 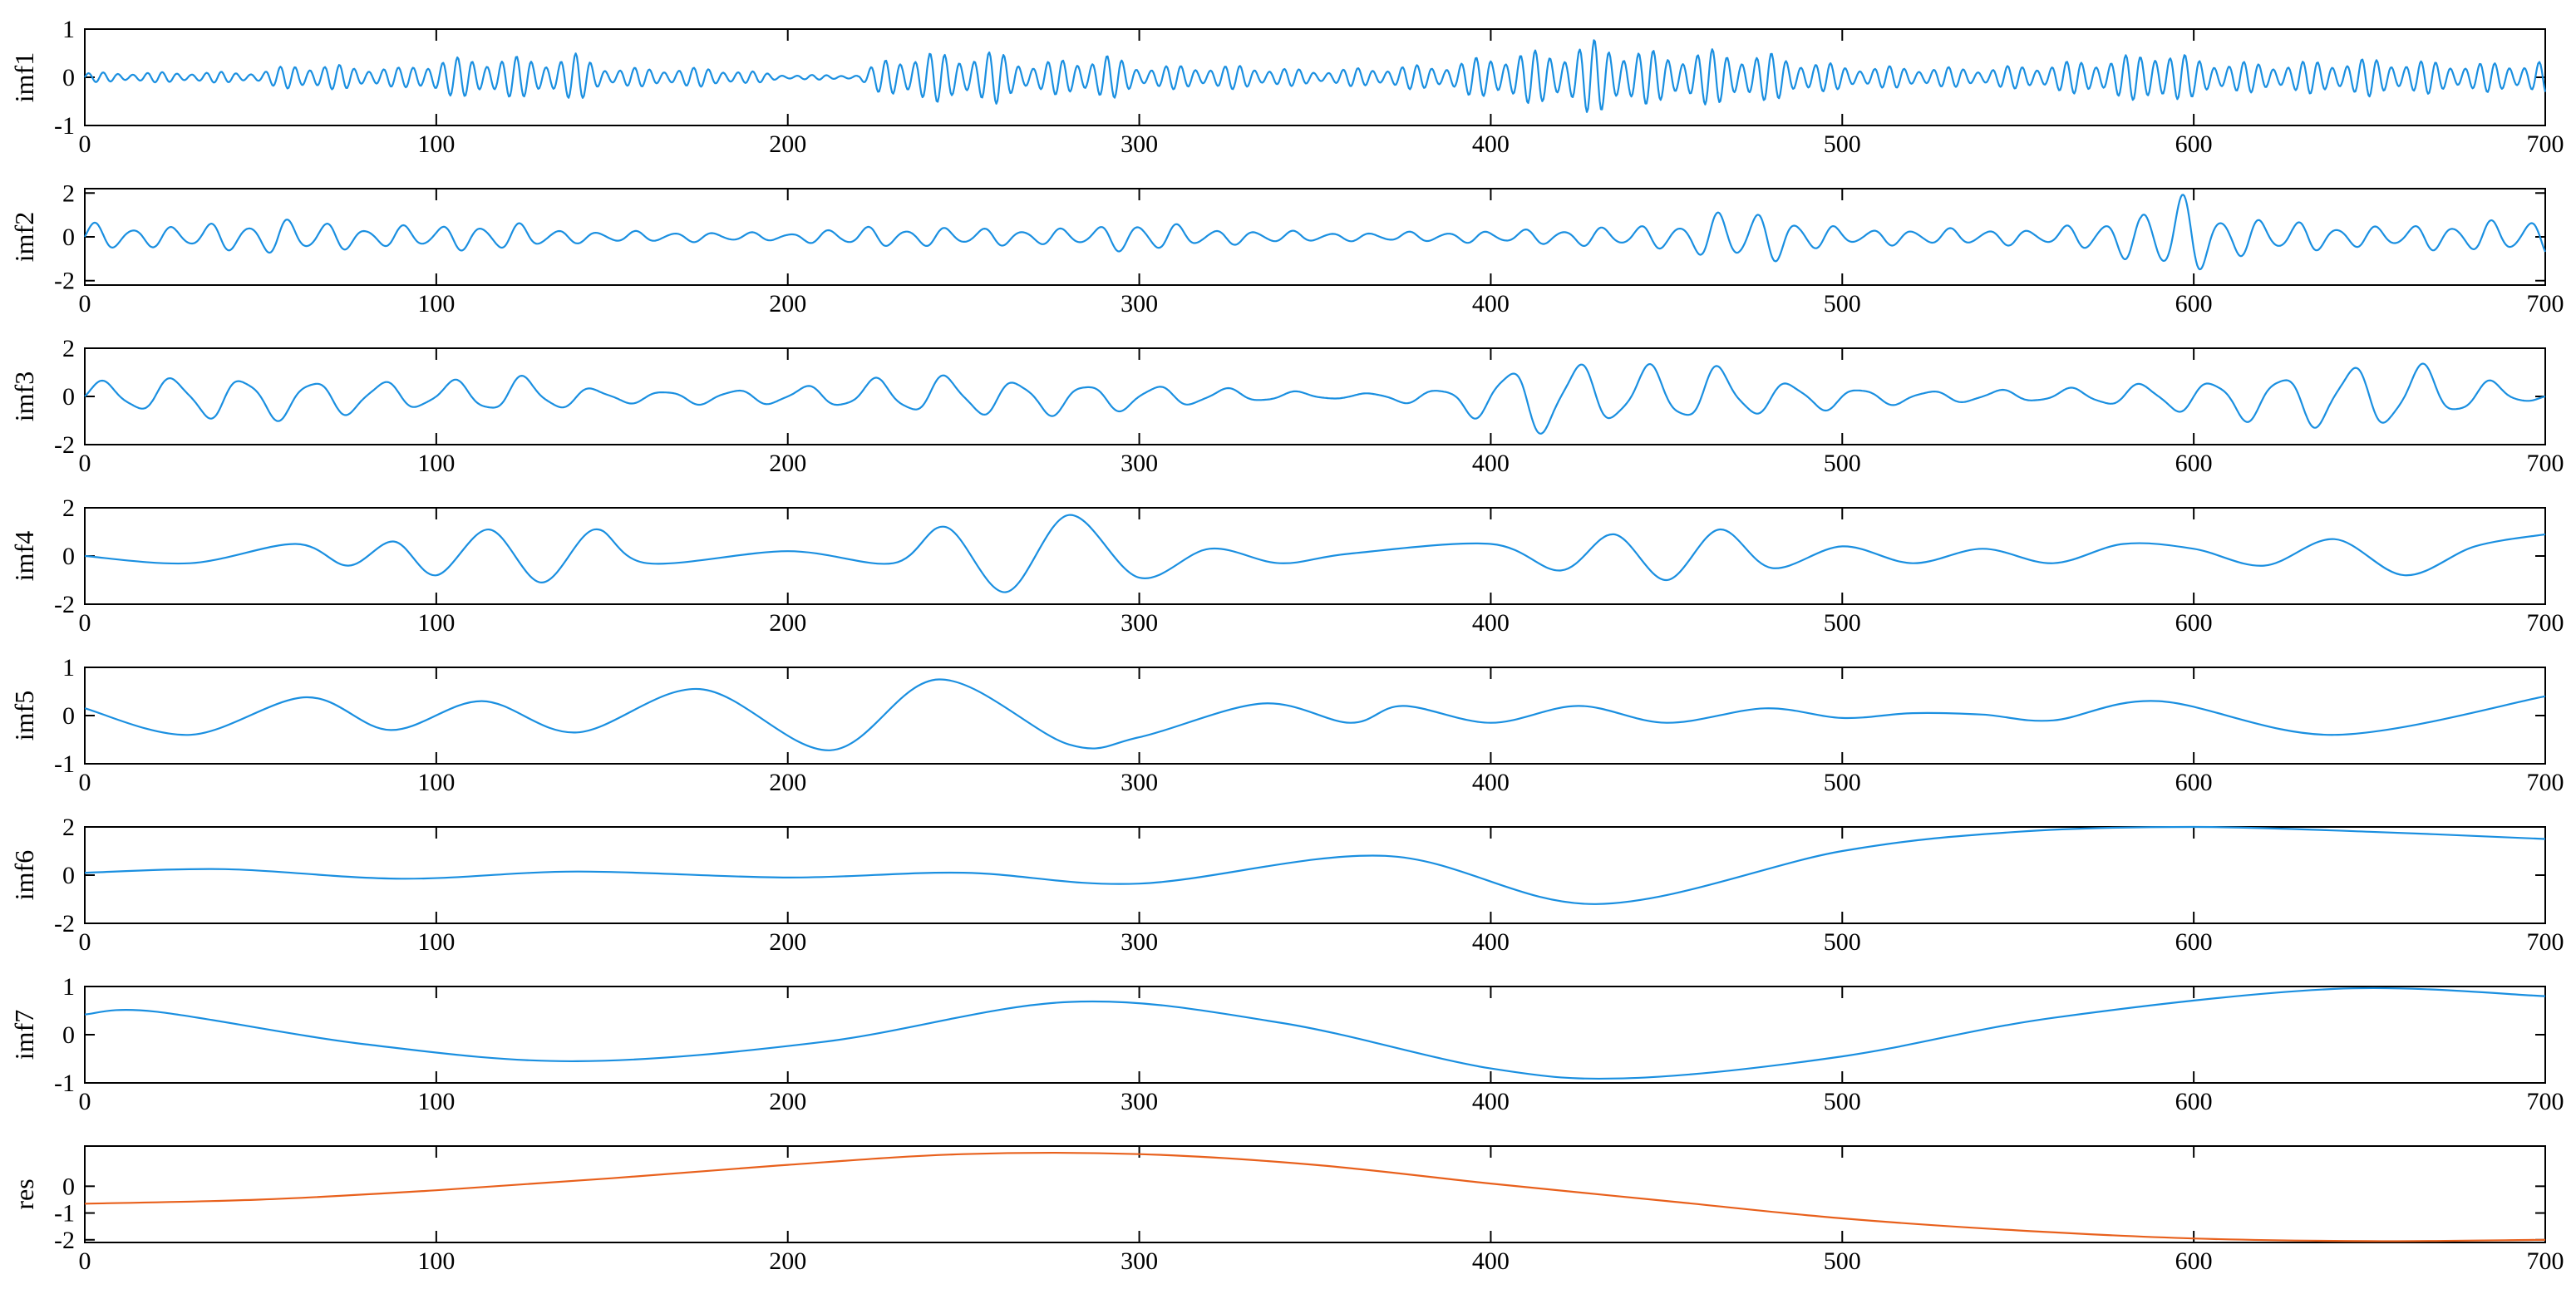 What do you see at coordinates (2545, 1261) in the screenshot?
I see `panel-res-xtick-label: 700` at bounding box center [2545, 1261].